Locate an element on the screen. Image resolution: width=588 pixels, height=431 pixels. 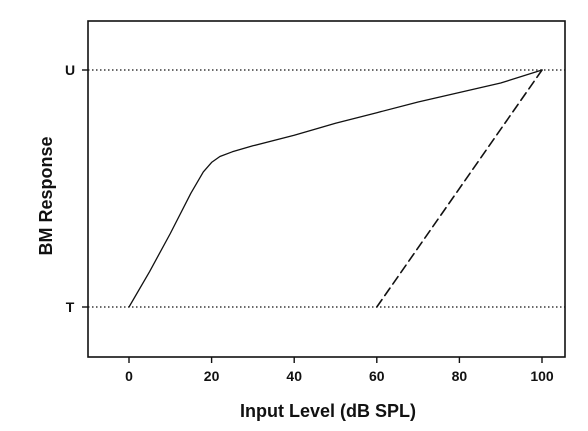
y-axis-ticks: TU is located at coordinates (76, 188).